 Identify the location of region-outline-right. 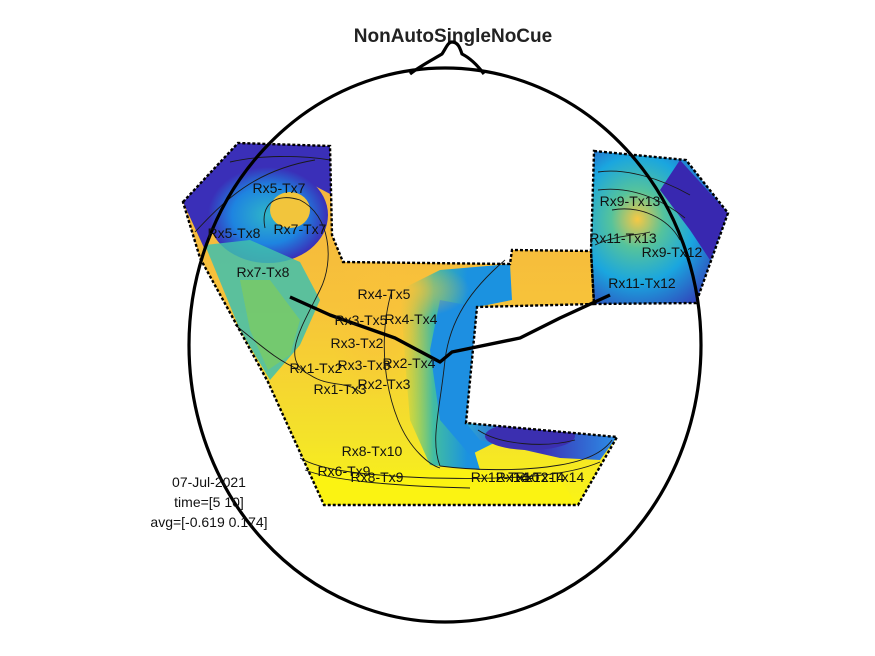
(659, 227).